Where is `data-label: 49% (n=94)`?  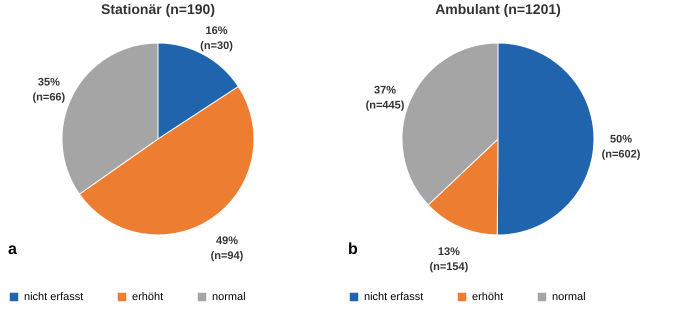
data-label: 49% (n=94) is located at coordinates (227, 248).